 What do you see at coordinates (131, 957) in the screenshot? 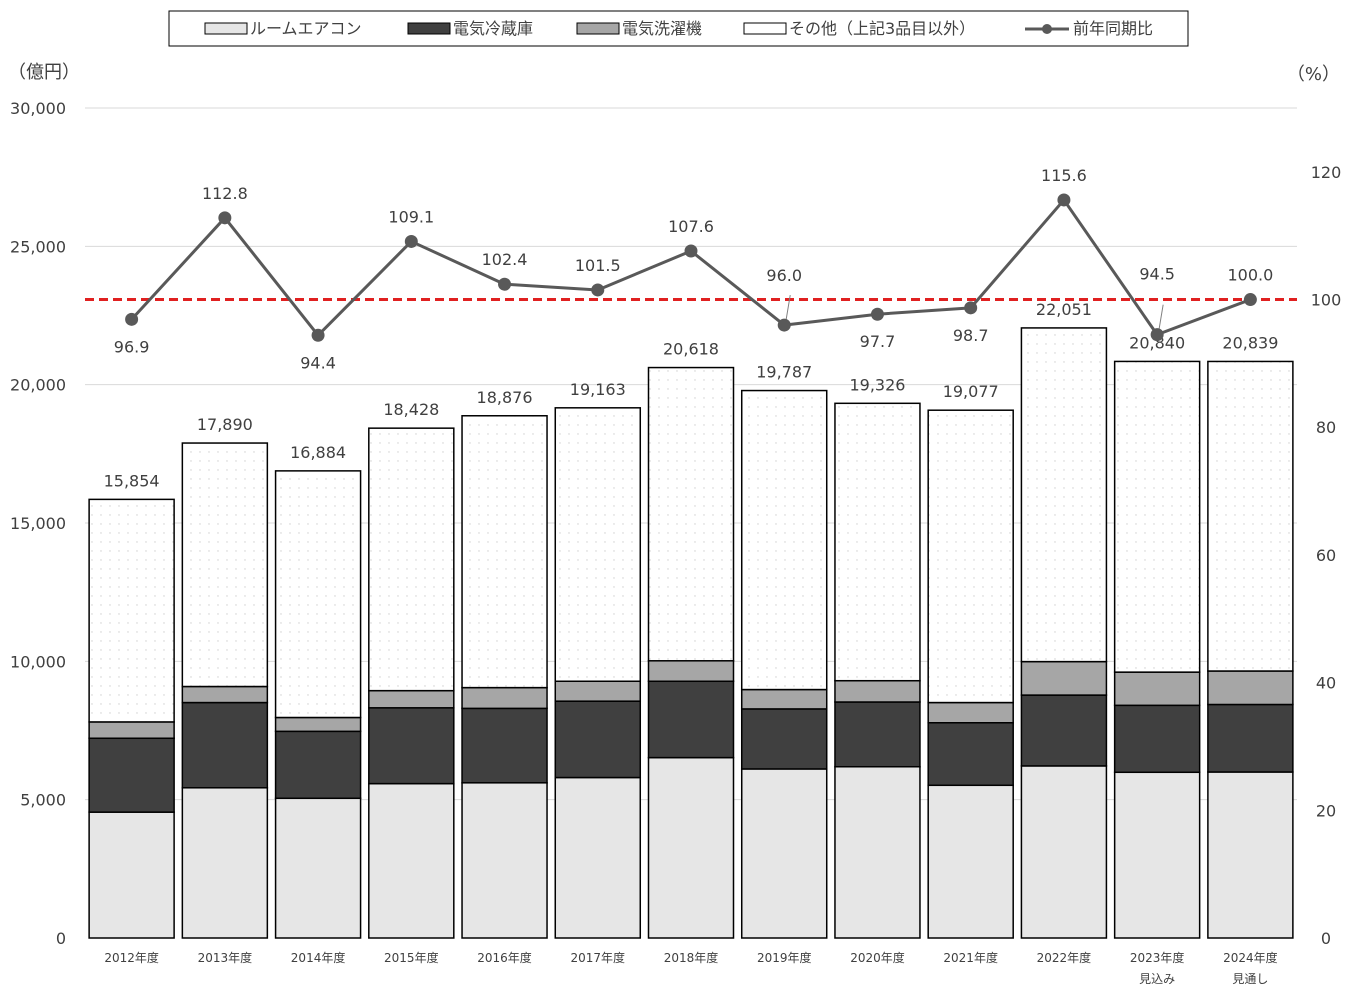
I see `x-axis-tick-label: 2012年度` at bounding box center [131, 957].